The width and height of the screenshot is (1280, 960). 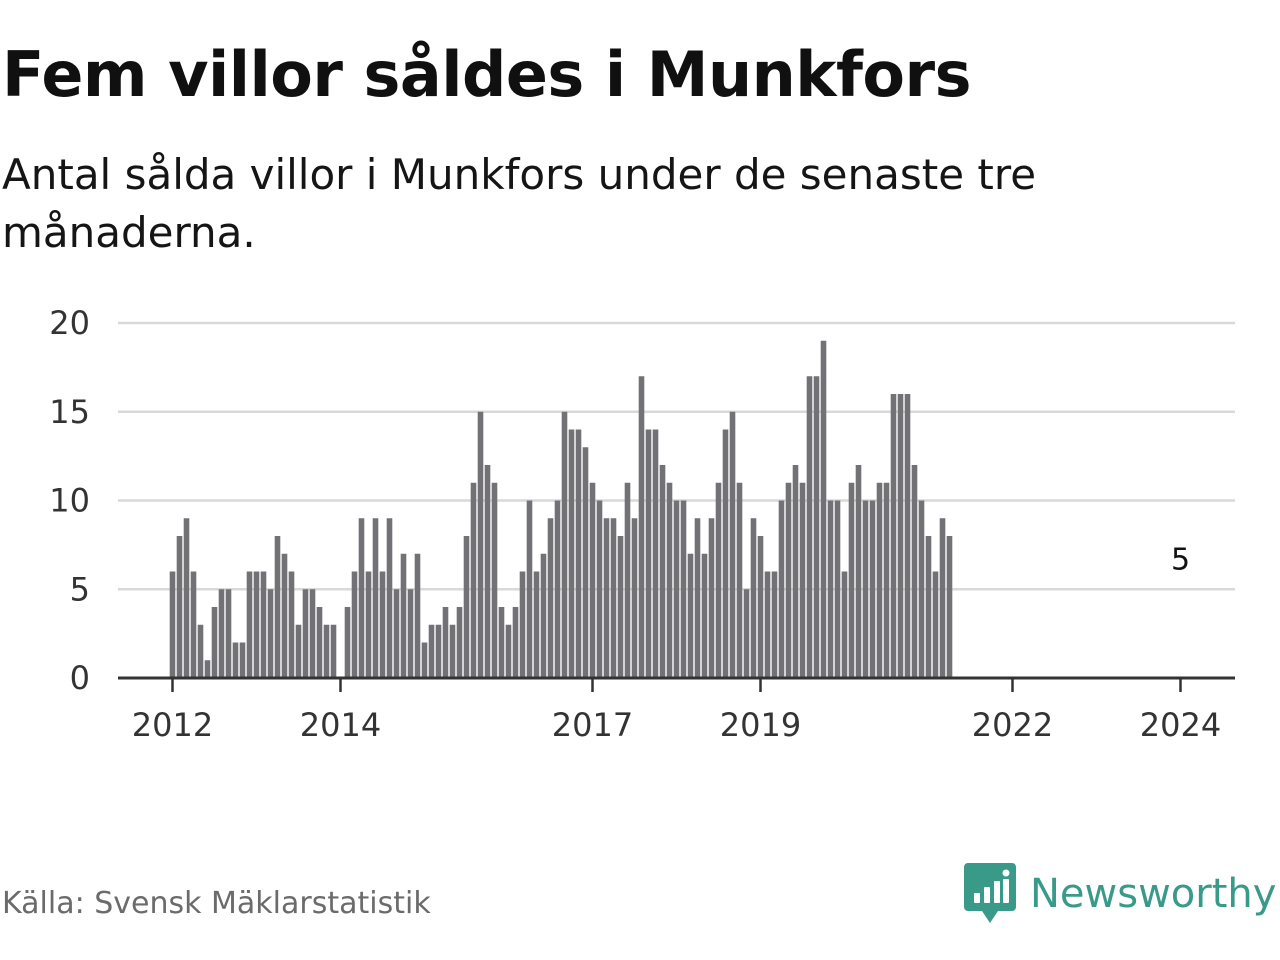 I want to click on y-tick-label: 20, so click(x=69, y=323).